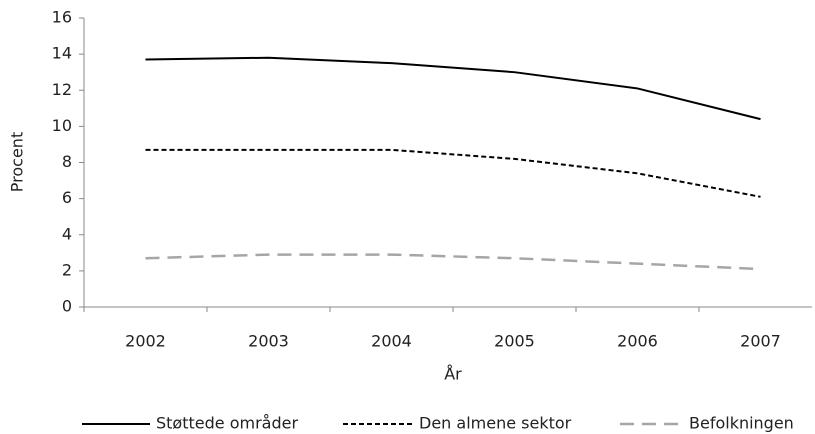  What do you see at coordinates (62, 17) in the screenshot?
I see `y-tick-label: 16` at bounding box center [62, 17].